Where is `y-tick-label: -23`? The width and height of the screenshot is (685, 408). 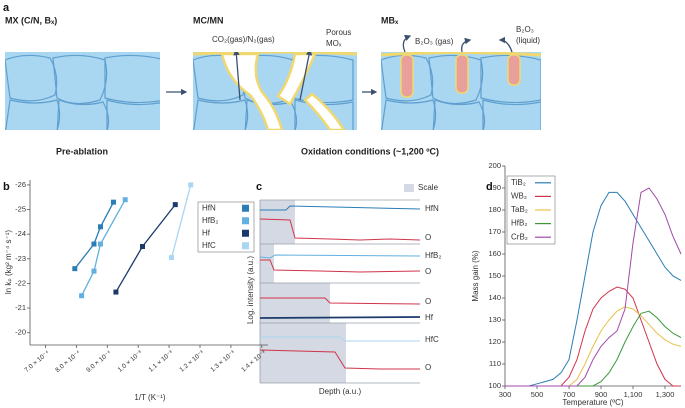 y-tick-label: -23 is located at coordinates (20, 258).